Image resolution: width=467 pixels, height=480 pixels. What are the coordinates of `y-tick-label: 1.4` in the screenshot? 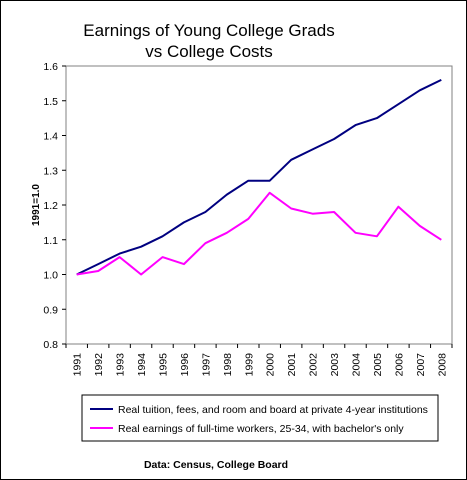 It's located at (50, 137).